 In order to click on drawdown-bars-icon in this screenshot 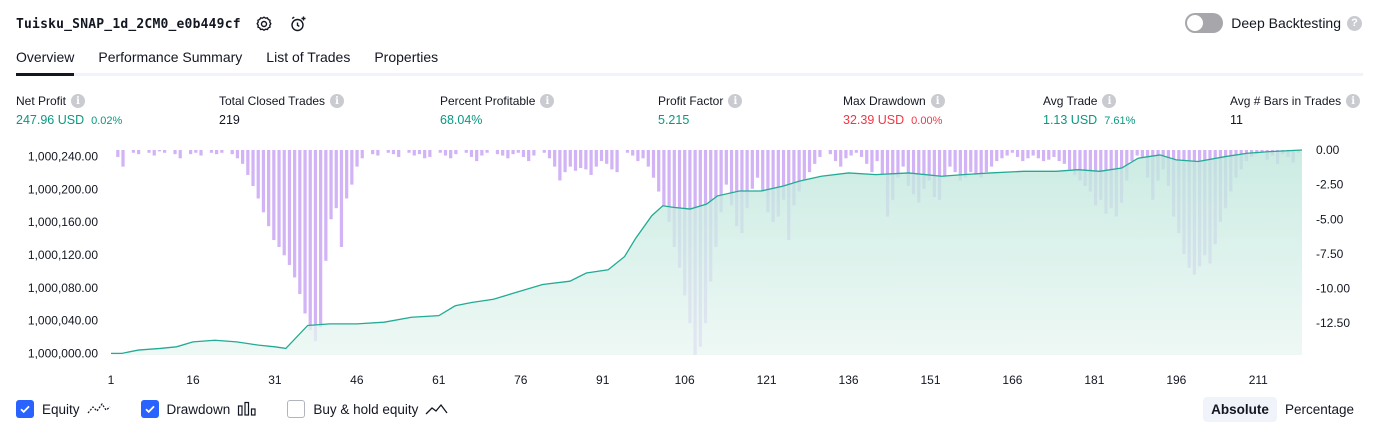, I will do `click(247, 409)`.